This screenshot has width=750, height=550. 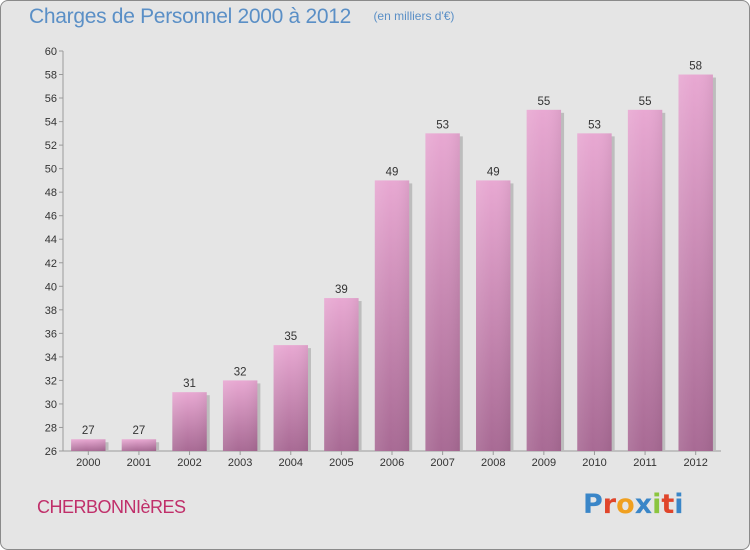 I want to click on value-label: 39, so click(x=341, y=290).